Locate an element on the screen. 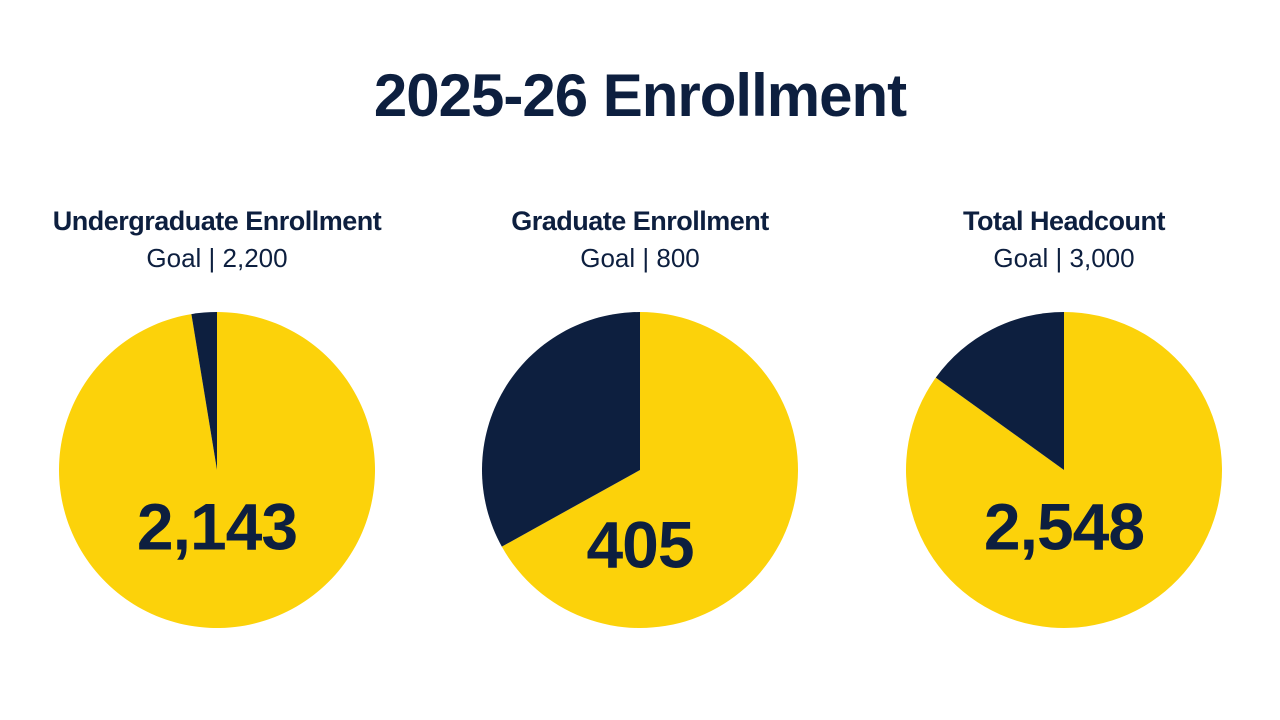 Image resolution: width=1280 pixels, height=720 pixels. pie-title: Undergraduate Enrollment is located at coordinates (217, 221).